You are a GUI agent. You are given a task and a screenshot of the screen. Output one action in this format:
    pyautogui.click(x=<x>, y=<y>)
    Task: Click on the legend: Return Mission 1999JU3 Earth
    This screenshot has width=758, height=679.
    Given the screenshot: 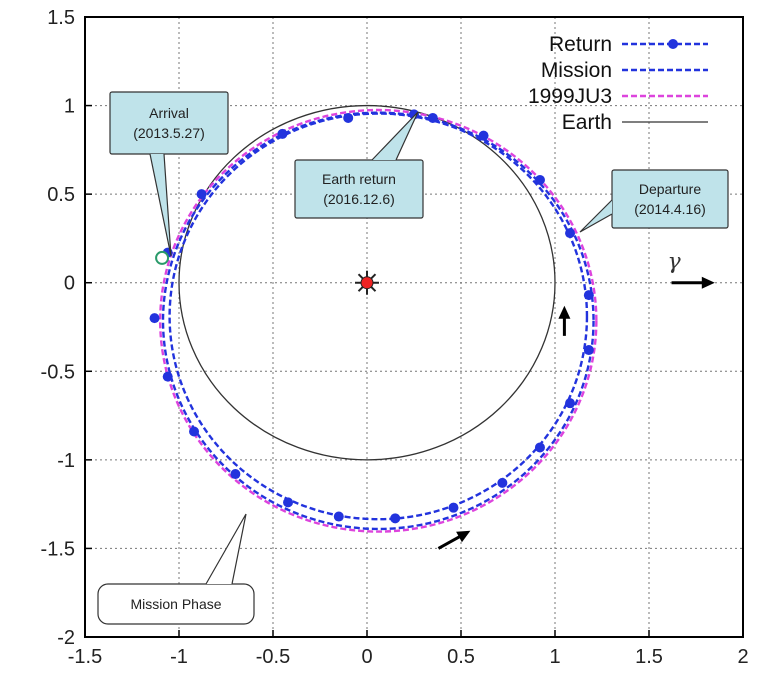 What is the action you would take?
    pyautogui.click(x=618, y=83)
    